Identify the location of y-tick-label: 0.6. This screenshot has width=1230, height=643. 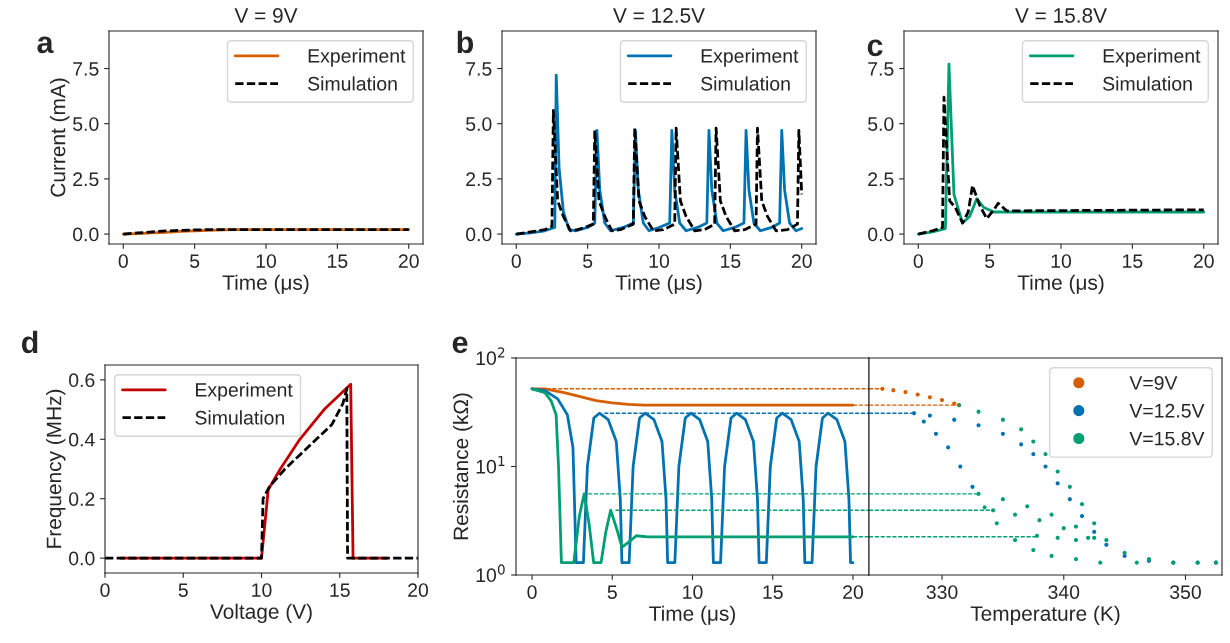
(82, 380).